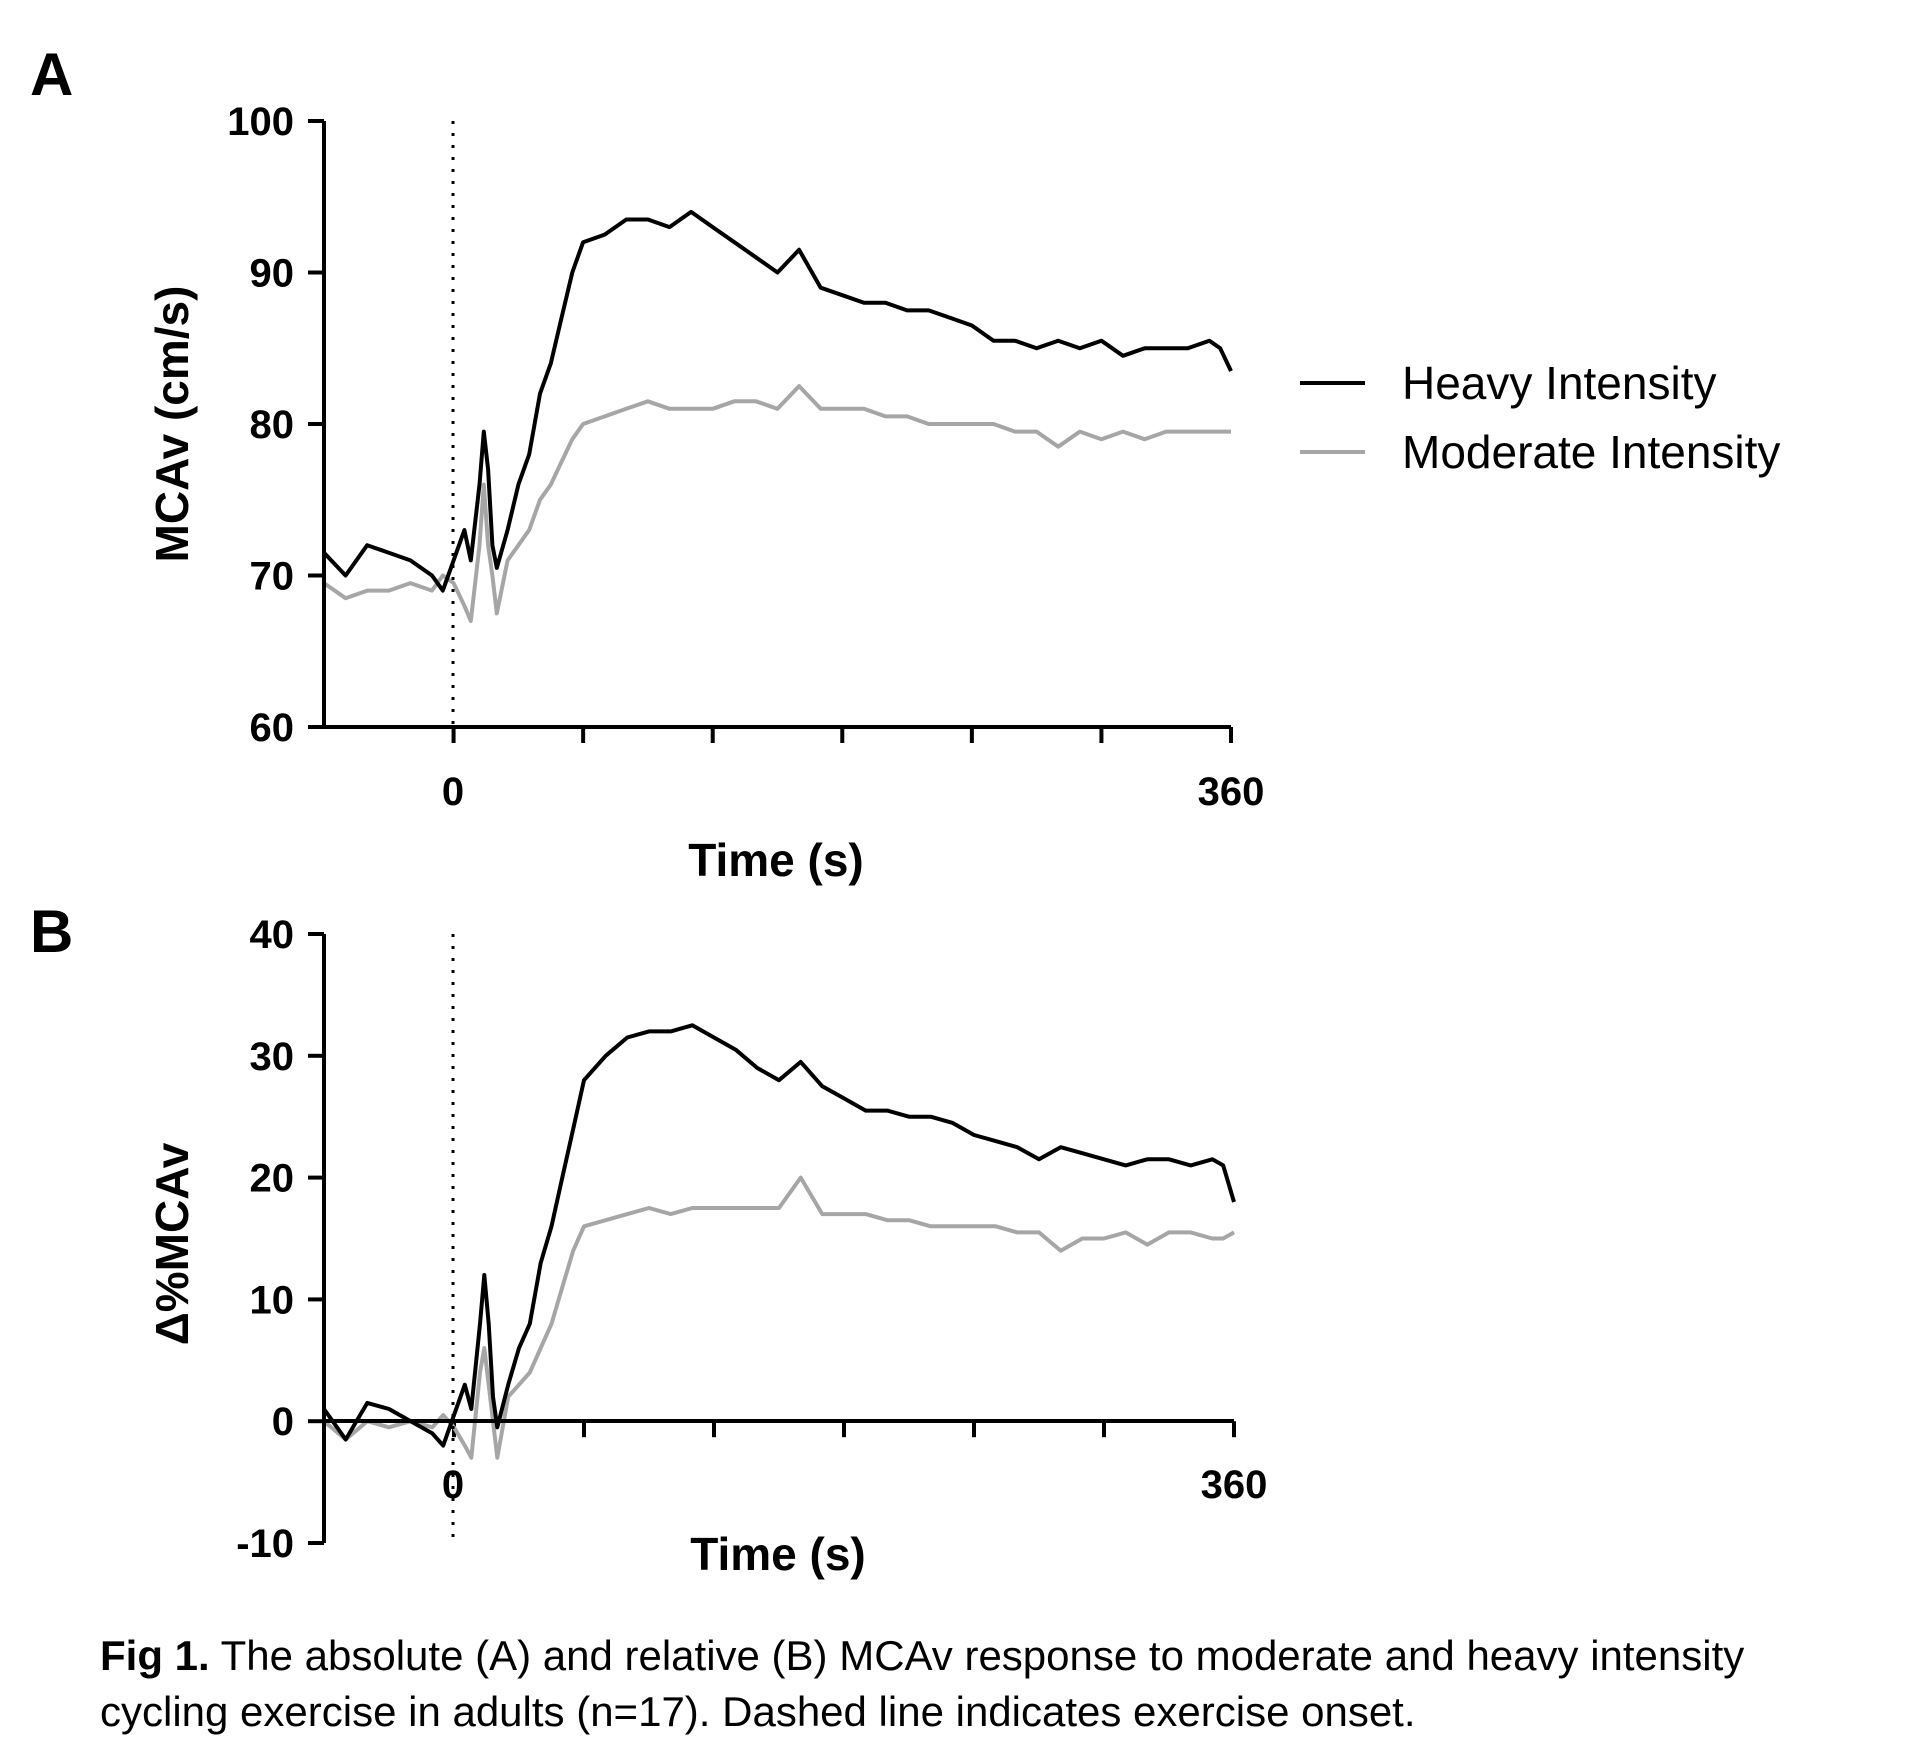  I want to click on panel-b-y-tick-label: 20, so click(272, 1179).